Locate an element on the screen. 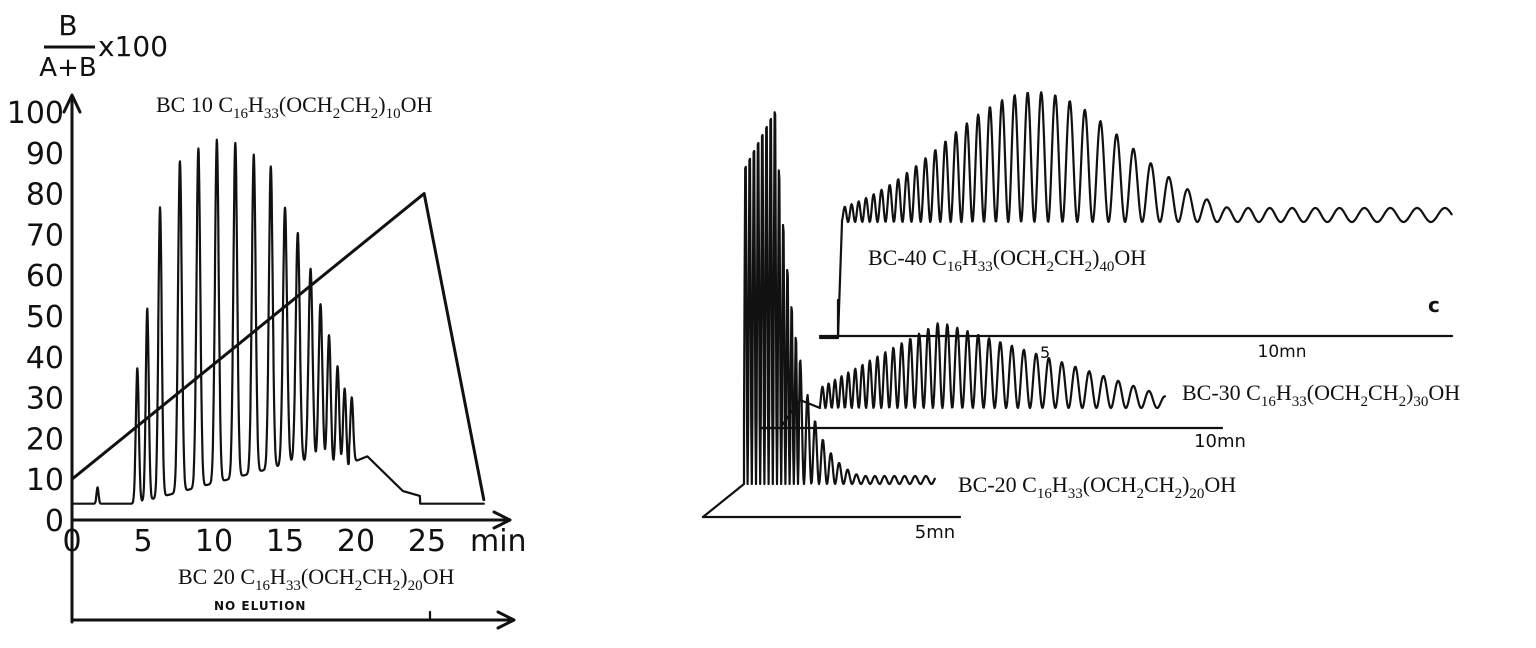 The height and width of the screenshot is (648, 1536). bc20-time-axis-arrowhead is located at coordinates (506, 620).